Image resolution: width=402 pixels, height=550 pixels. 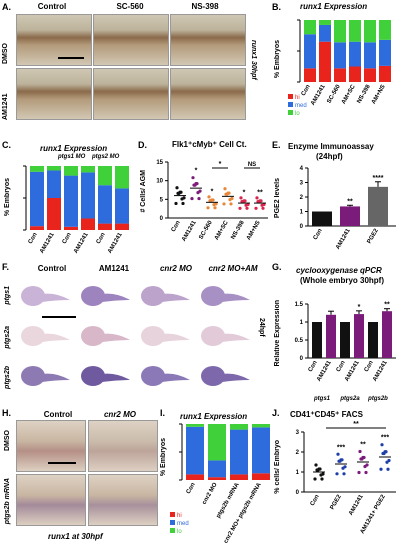 I want to click on group-label: ptgs2b, so click(x=377, y=399).